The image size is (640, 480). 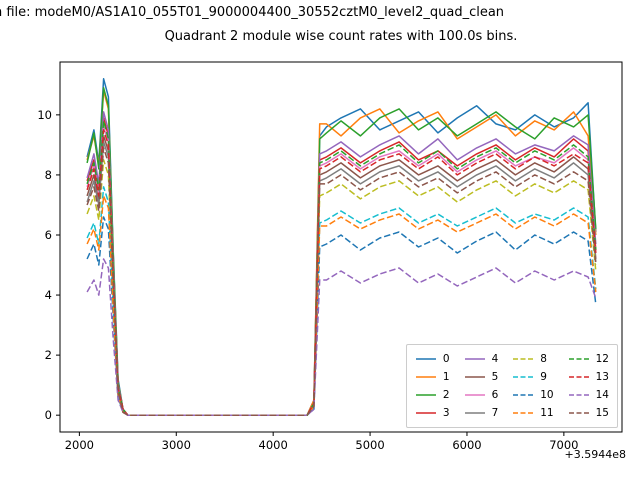 What do you see at coordinates (48, 235) in the screenshot?
I see `y-tick-label: 6` at bounding box center [48, 235].